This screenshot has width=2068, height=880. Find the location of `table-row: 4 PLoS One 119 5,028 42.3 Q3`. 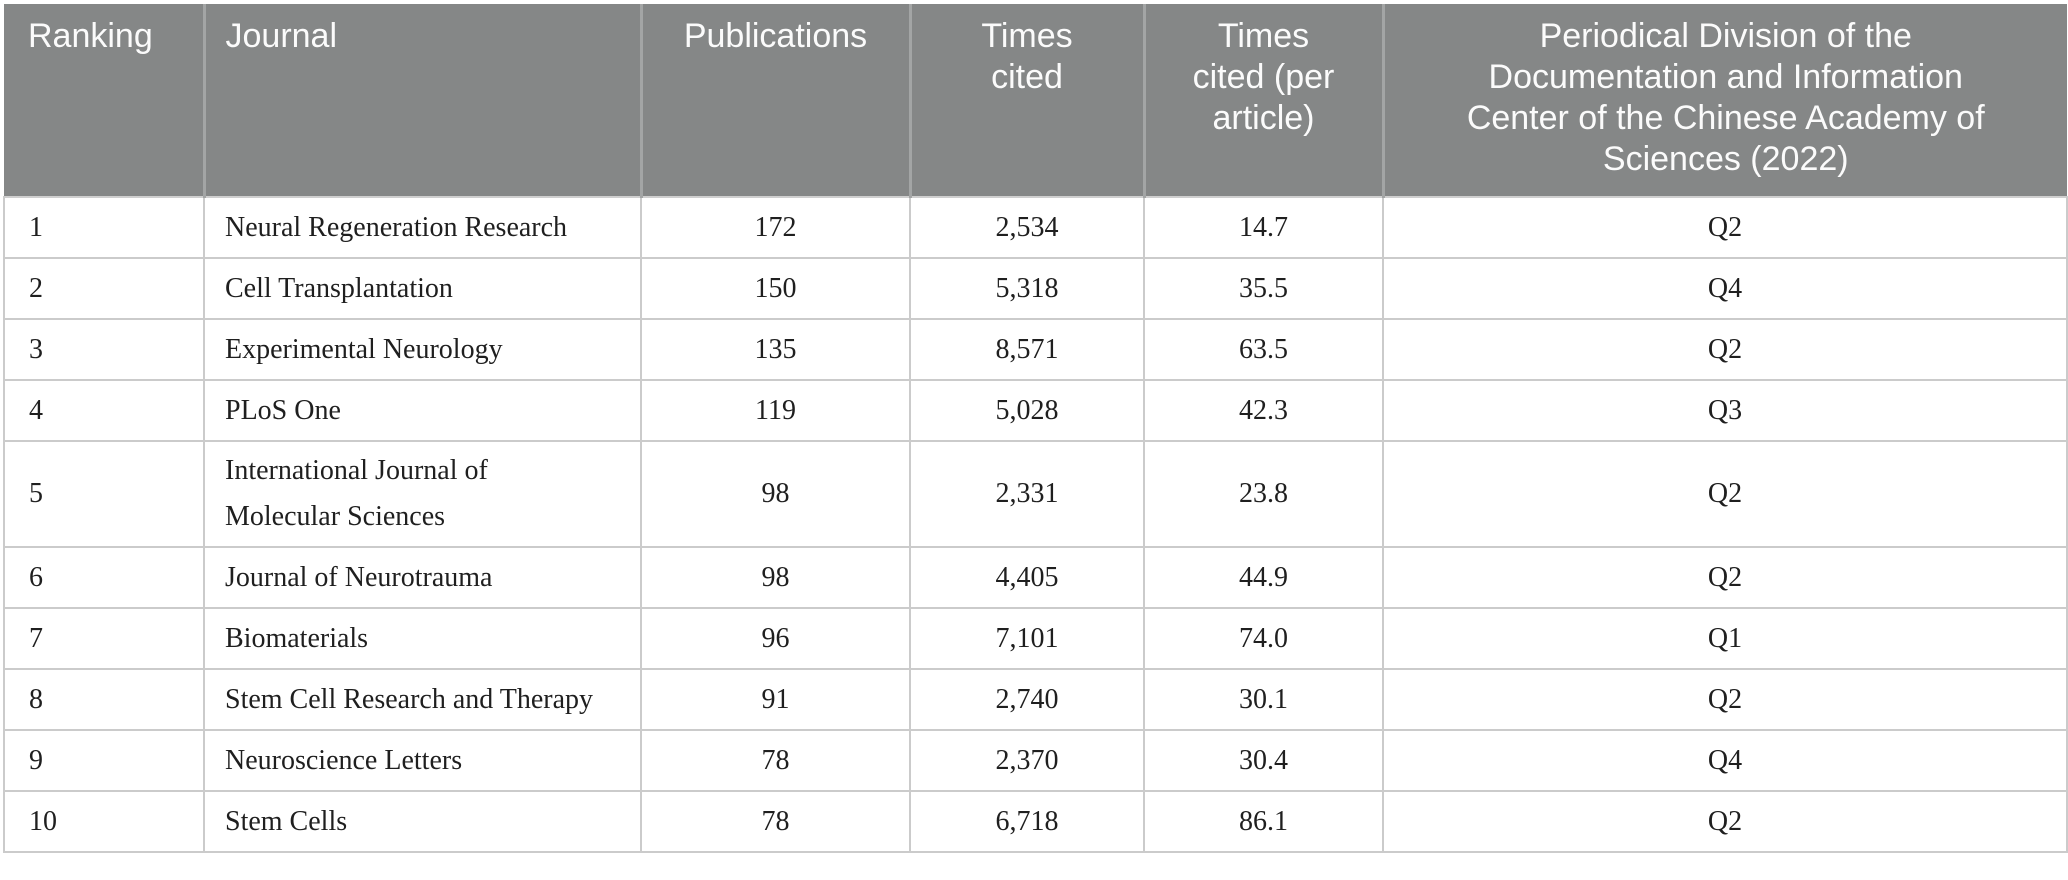

table-row: 4 PLoS One 119 5,028 42.3 Q3 is located at coordinates (1035, 410).